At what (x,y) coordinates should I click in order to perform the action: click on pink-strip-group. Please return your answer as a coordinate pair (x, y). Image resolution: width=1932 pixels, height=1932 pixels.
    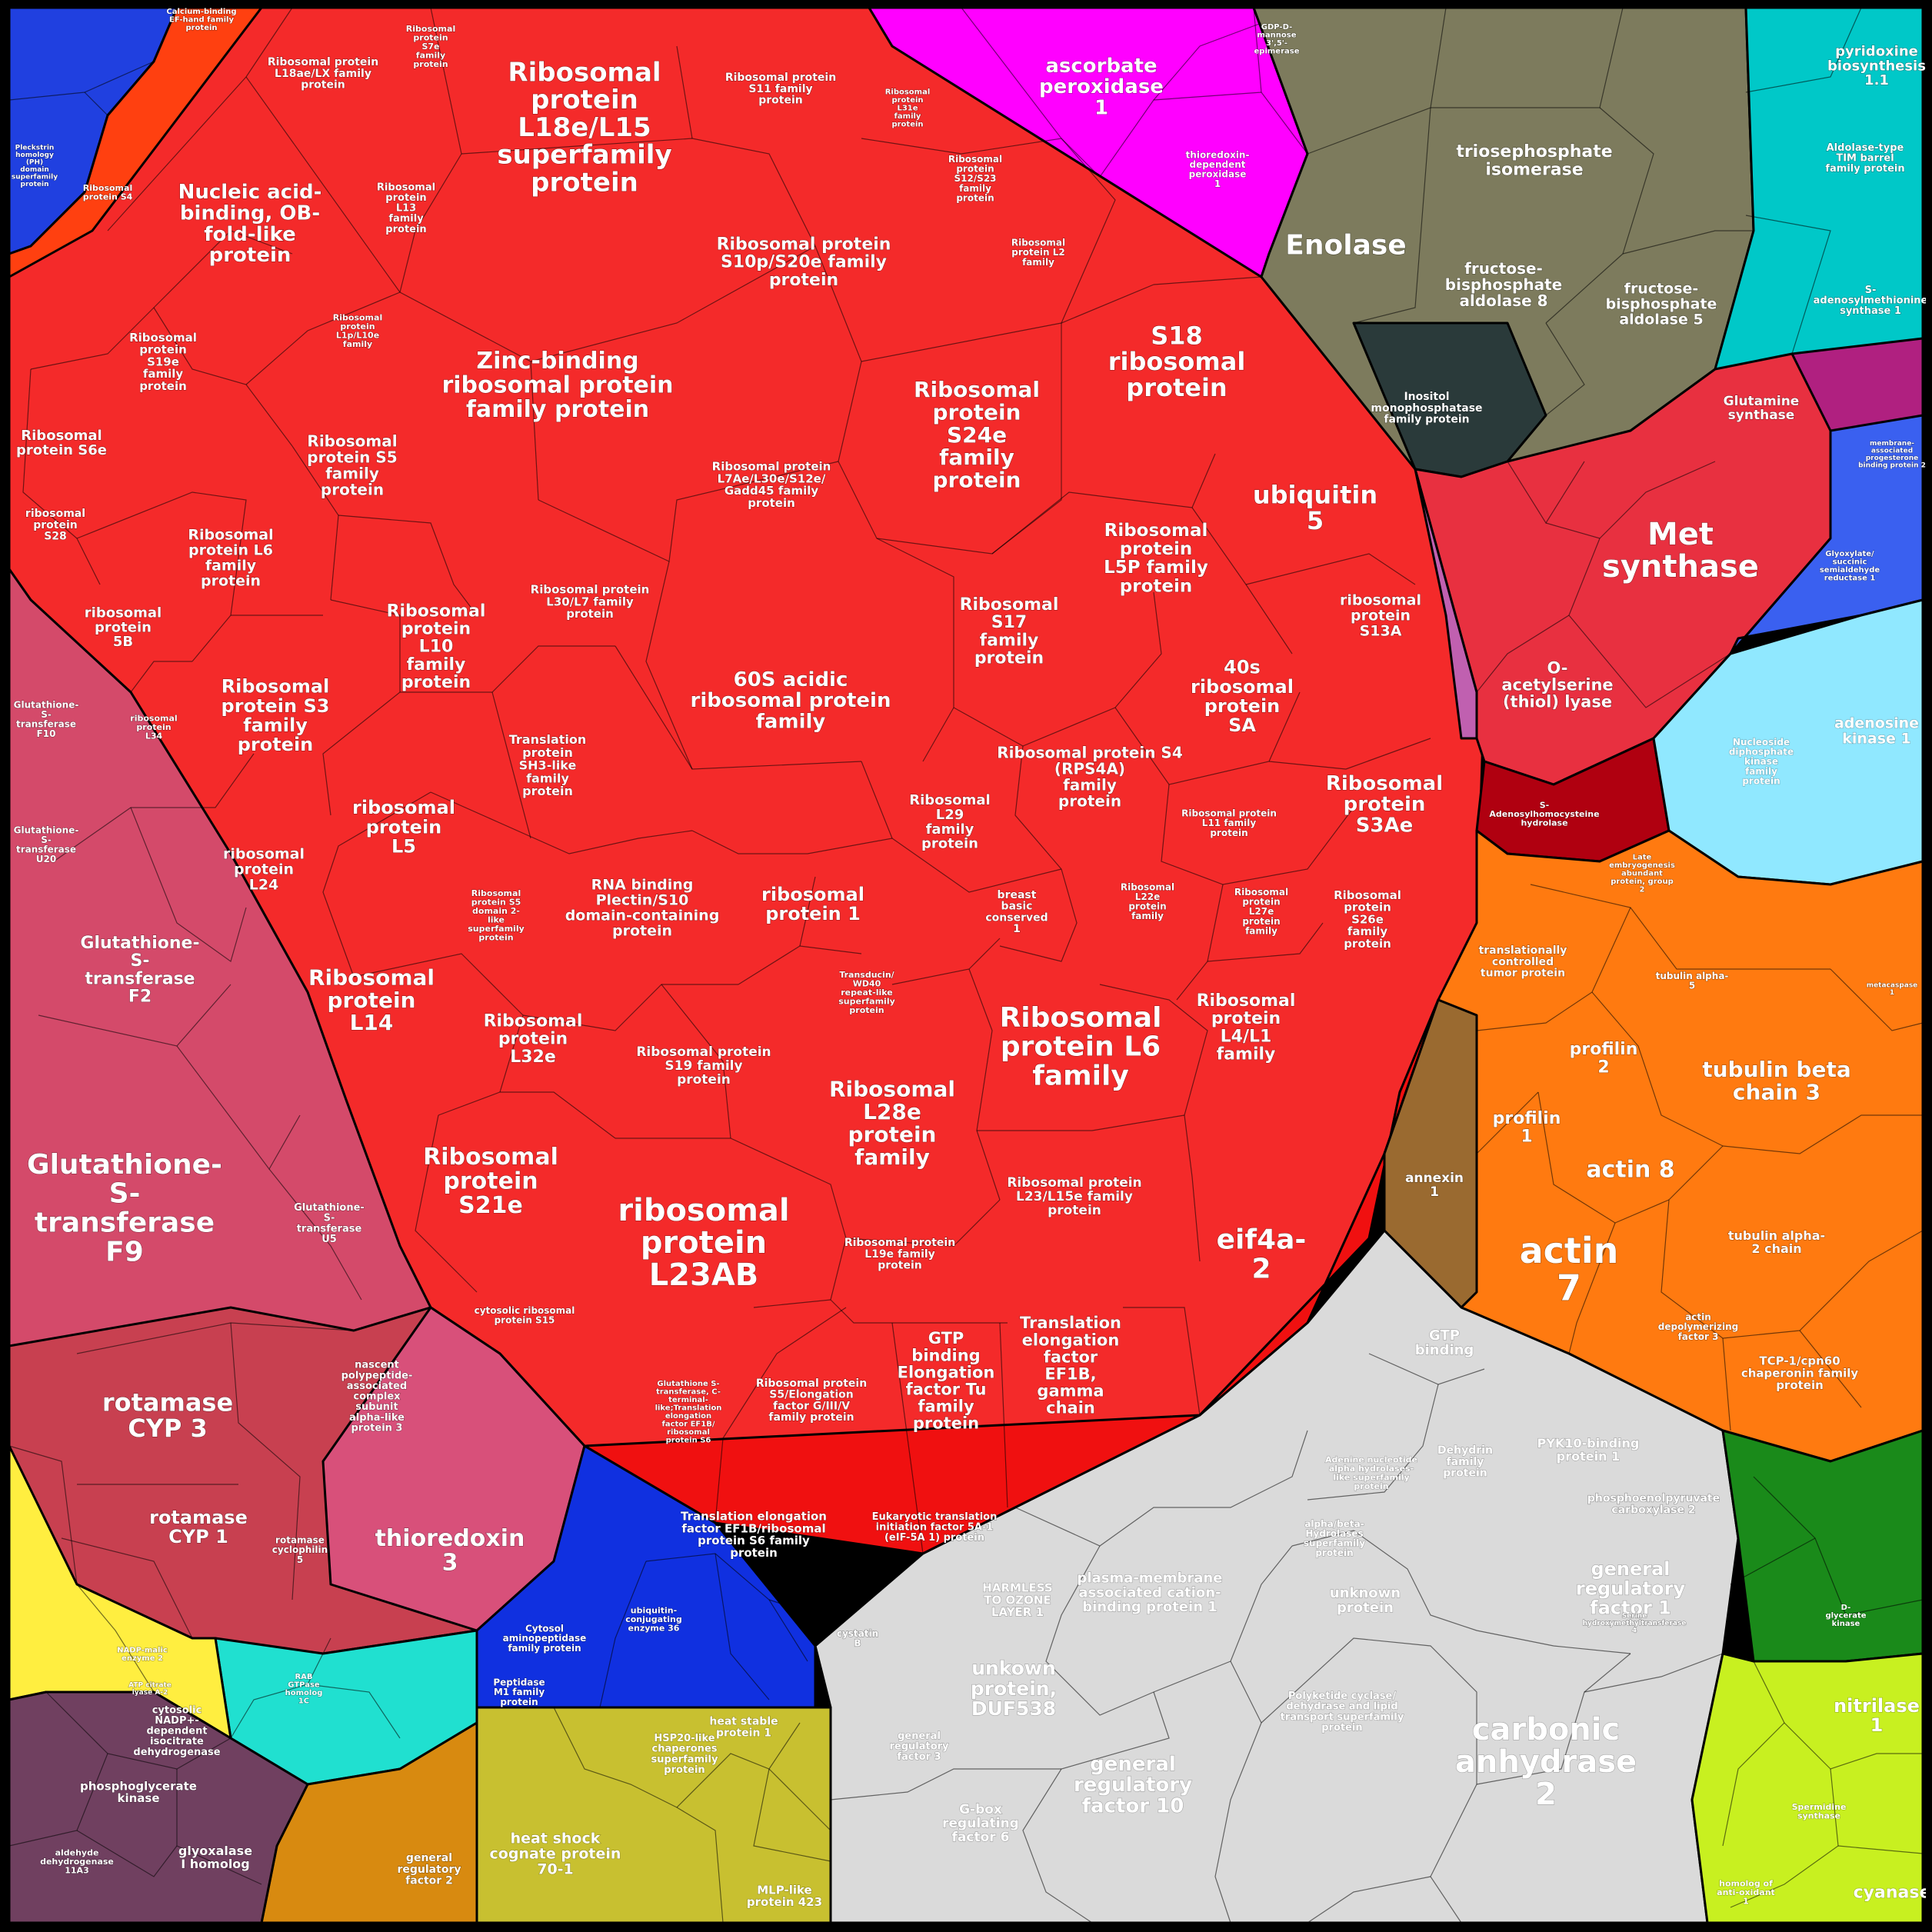
    Looking at the image, I should click on (1446, 604).